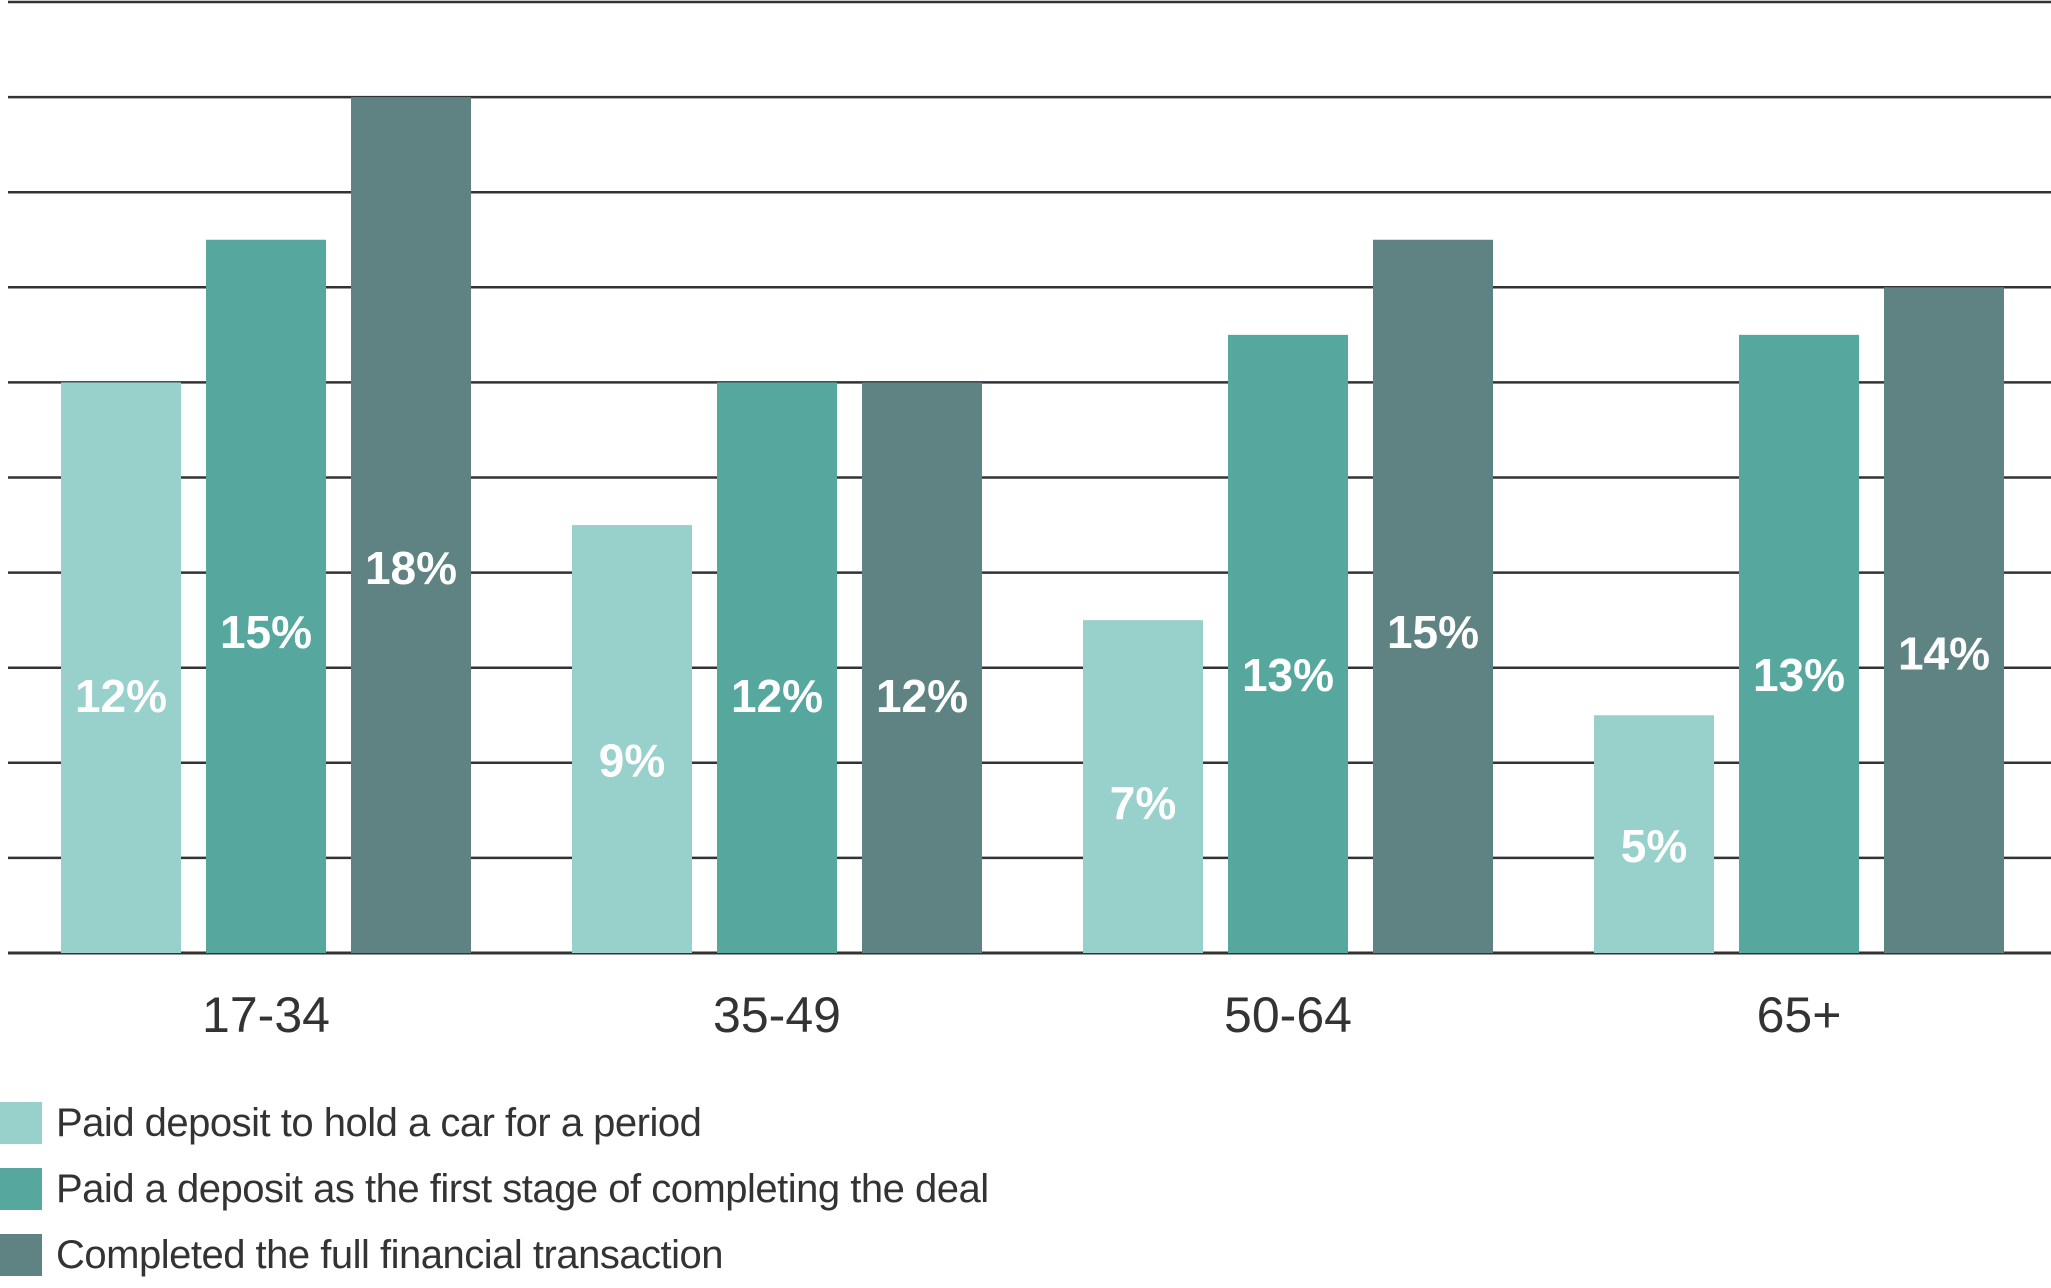  I want to click on x-tick-label: 35-49, so click(777, 1015).